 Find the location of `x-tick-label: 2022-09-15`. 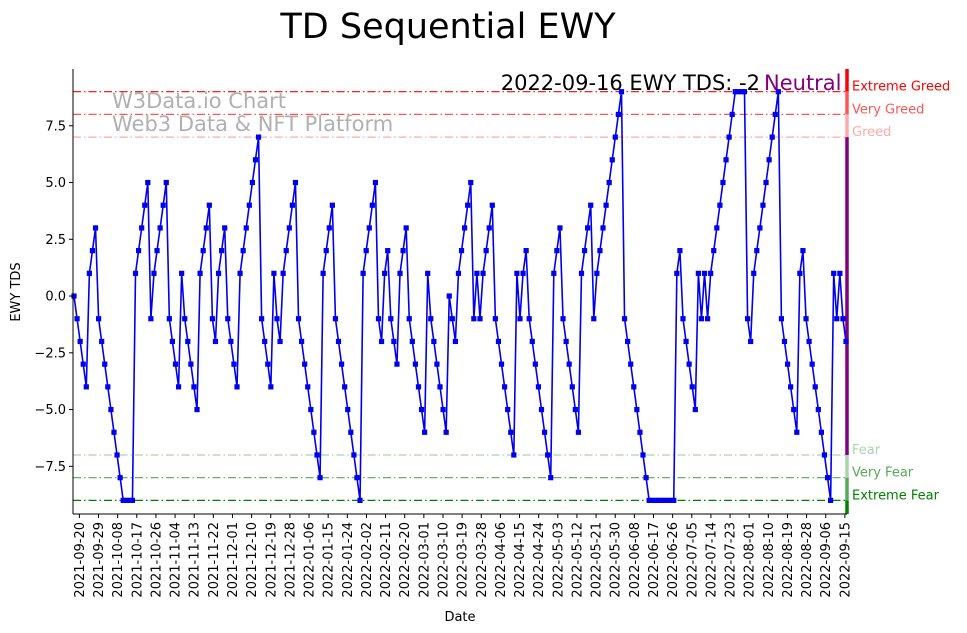

x-tick-label: 2022-09-15 is located at coordinates (845, 560).